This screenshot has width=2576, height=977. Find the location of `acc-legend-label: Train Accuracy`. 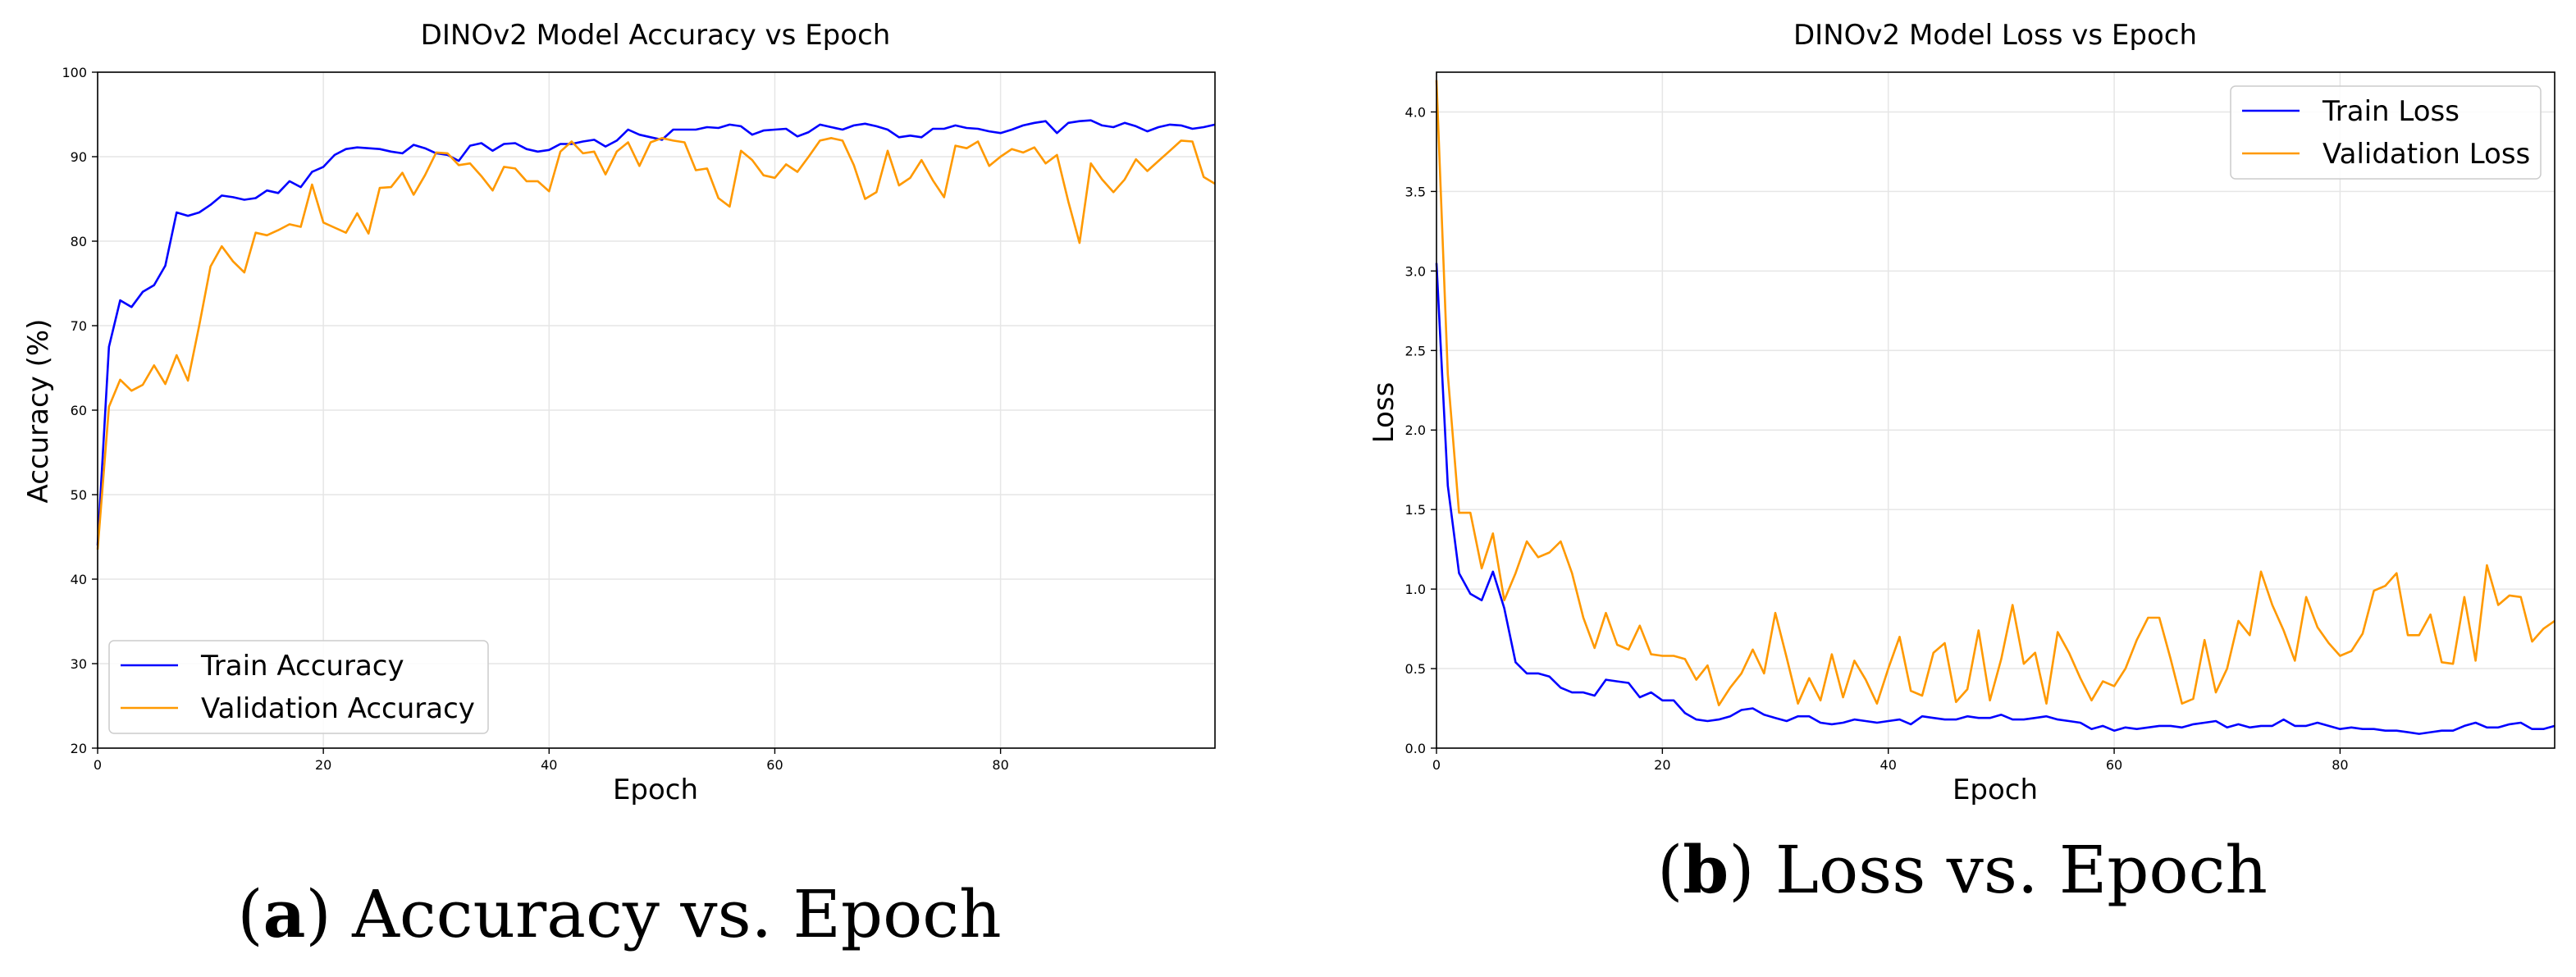

acc-legend-label: Train Accuracy is located at coordinates (302, 666).